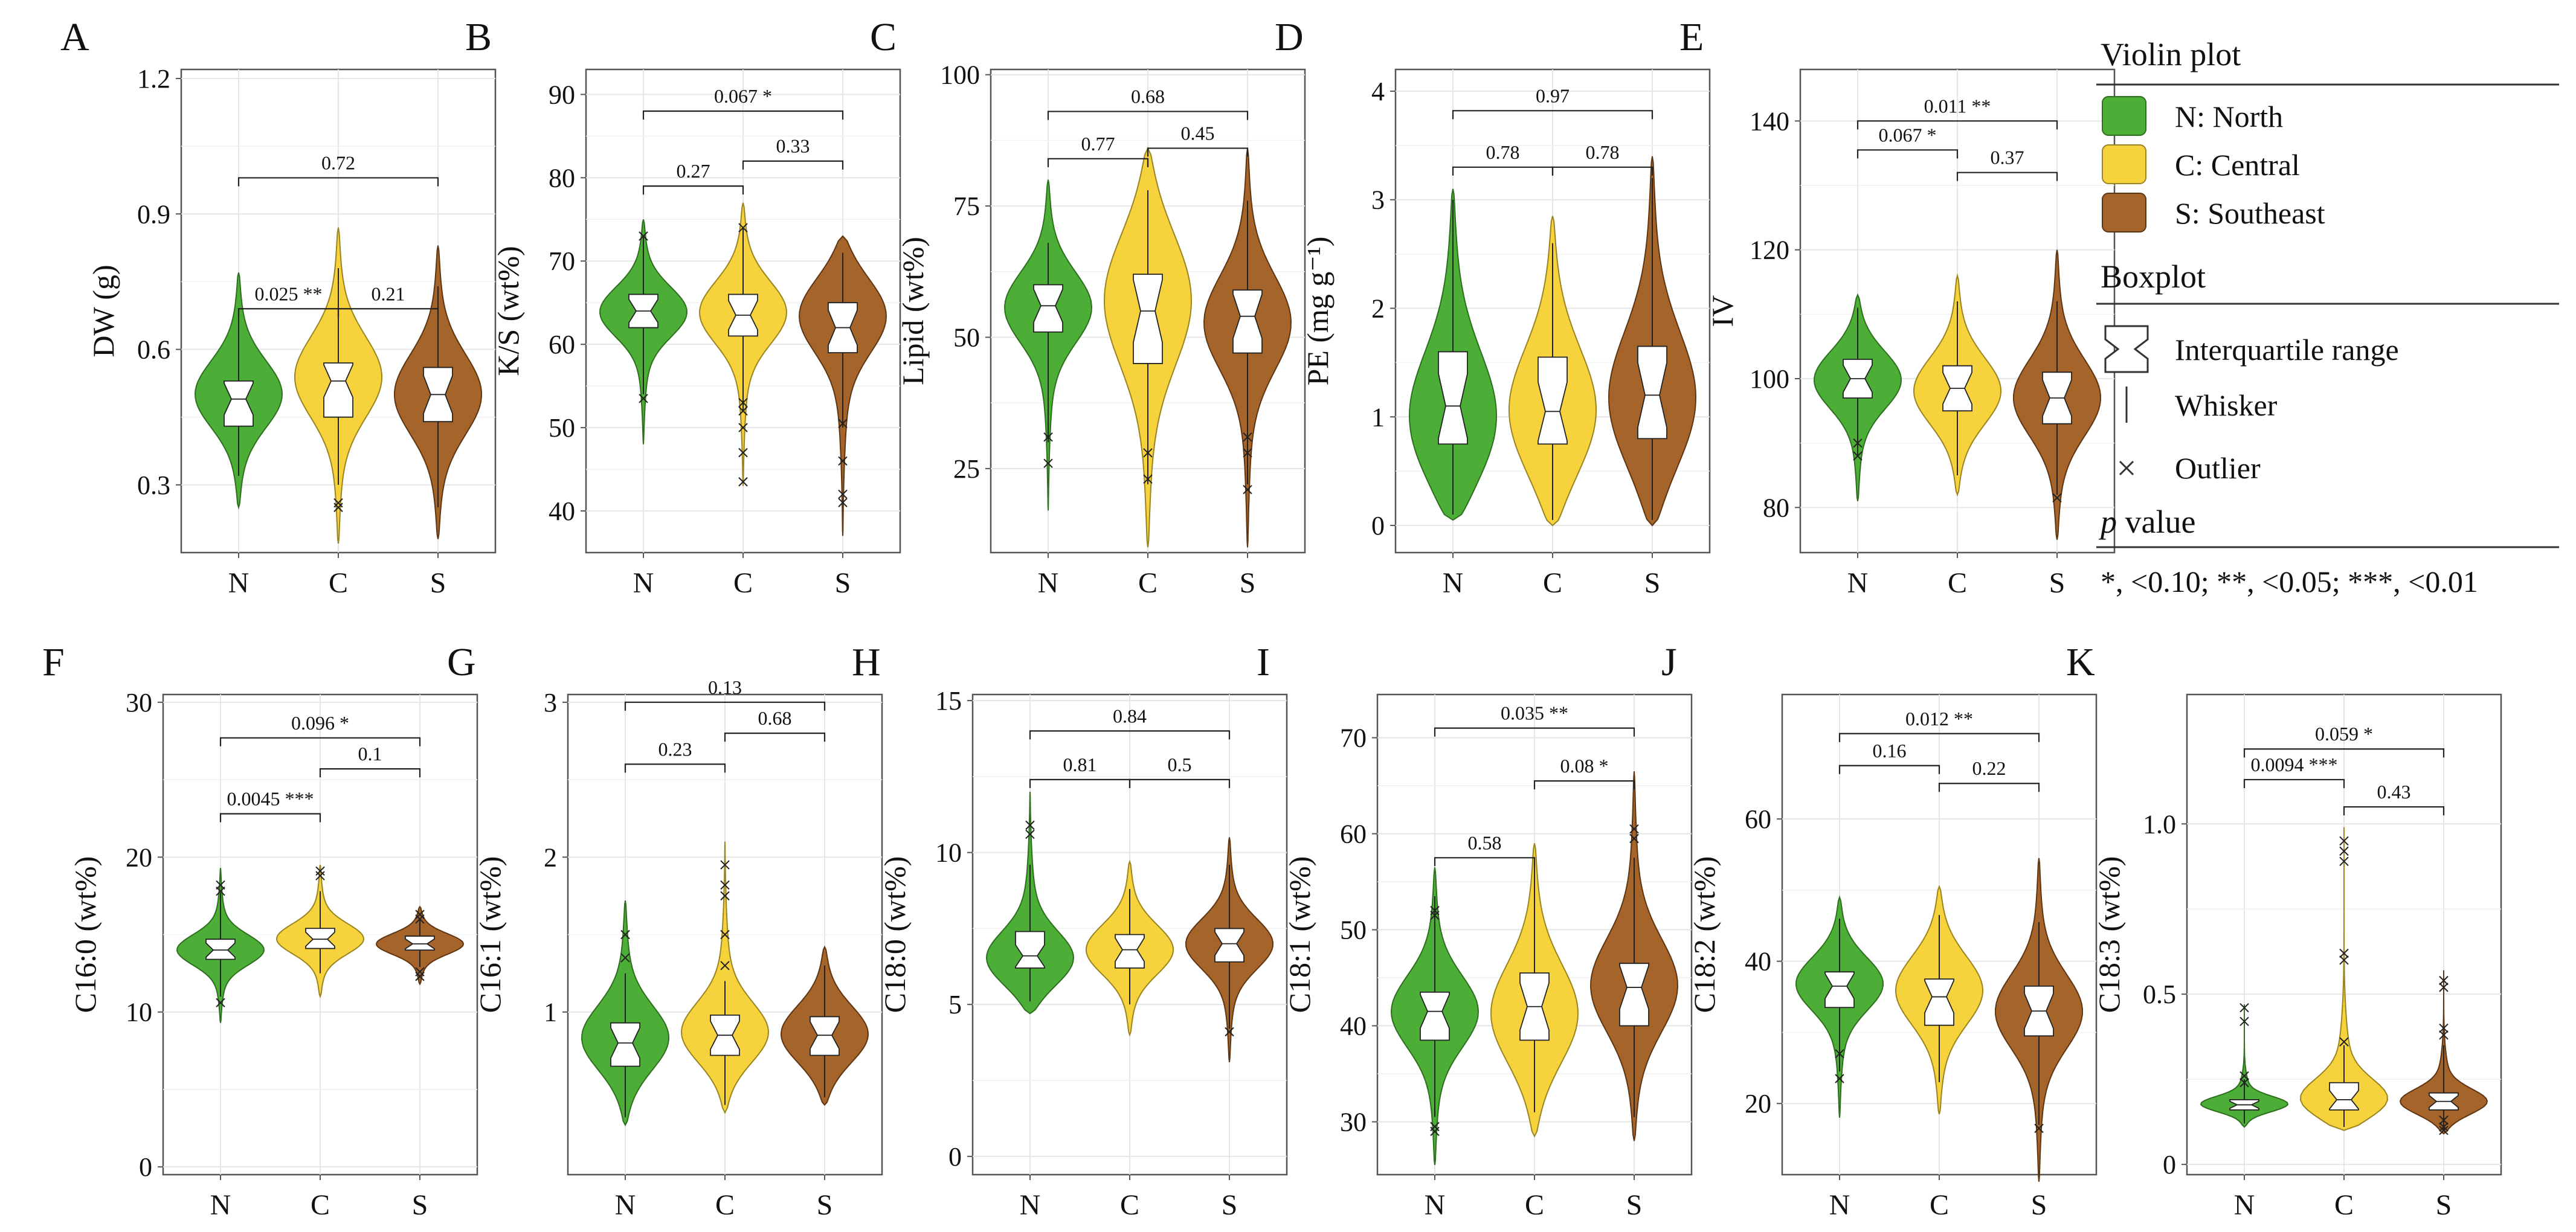  What do you see at coordinates (1890, 751) in the screenshot?
I see `p-value-label: 0.16` at bounding box center [1890, 751].